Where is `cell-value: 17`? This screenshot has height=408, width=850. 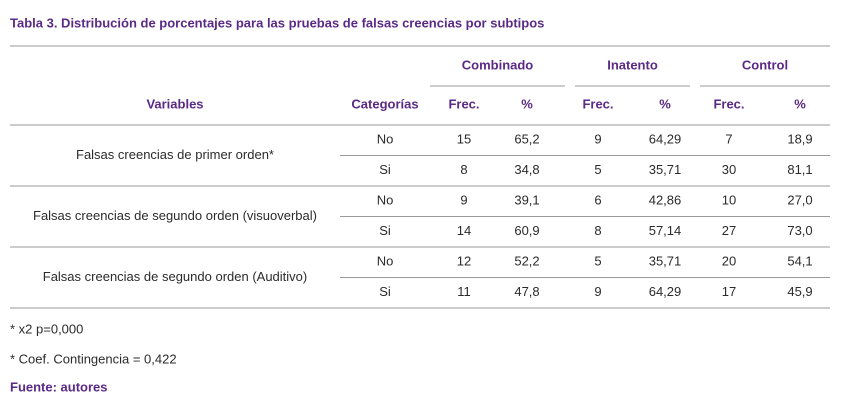
cell-value: 17 is located at coordinates (729, 291).